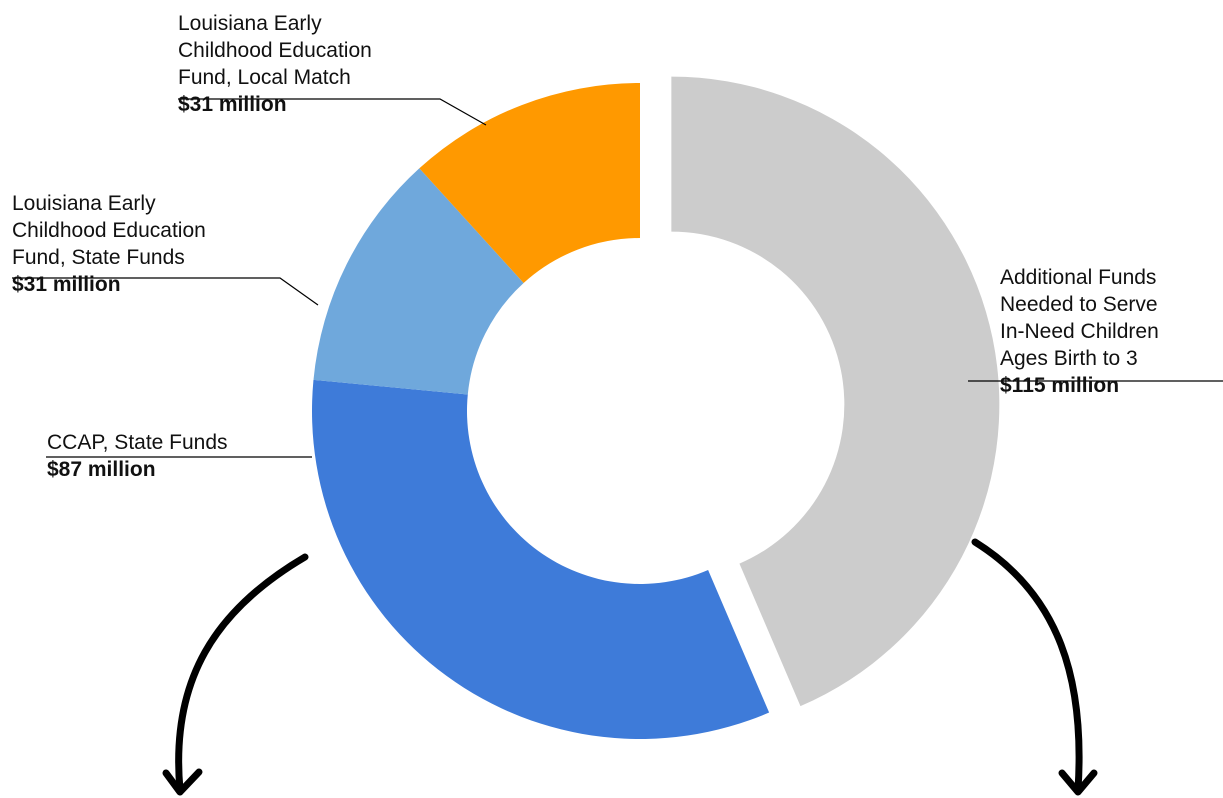 The height and width of the screenshot is (798, 1223). Describe the element at coordinates (1060, 385) in the screenshot. I see `label-additional-funds-value: $115 million` at that location.